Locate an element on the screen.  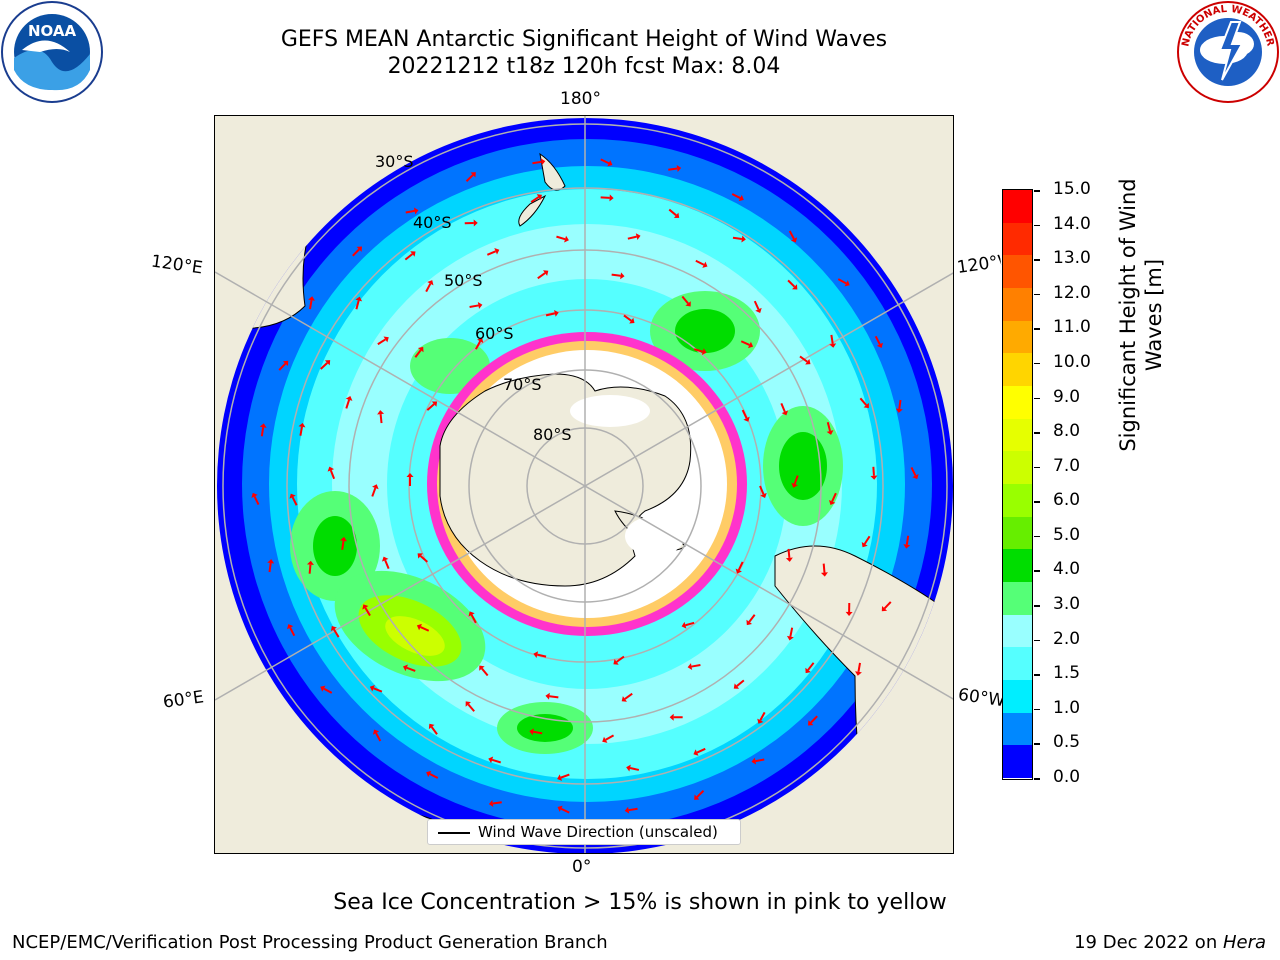
colorbar is located at coordinates (1017, 484).